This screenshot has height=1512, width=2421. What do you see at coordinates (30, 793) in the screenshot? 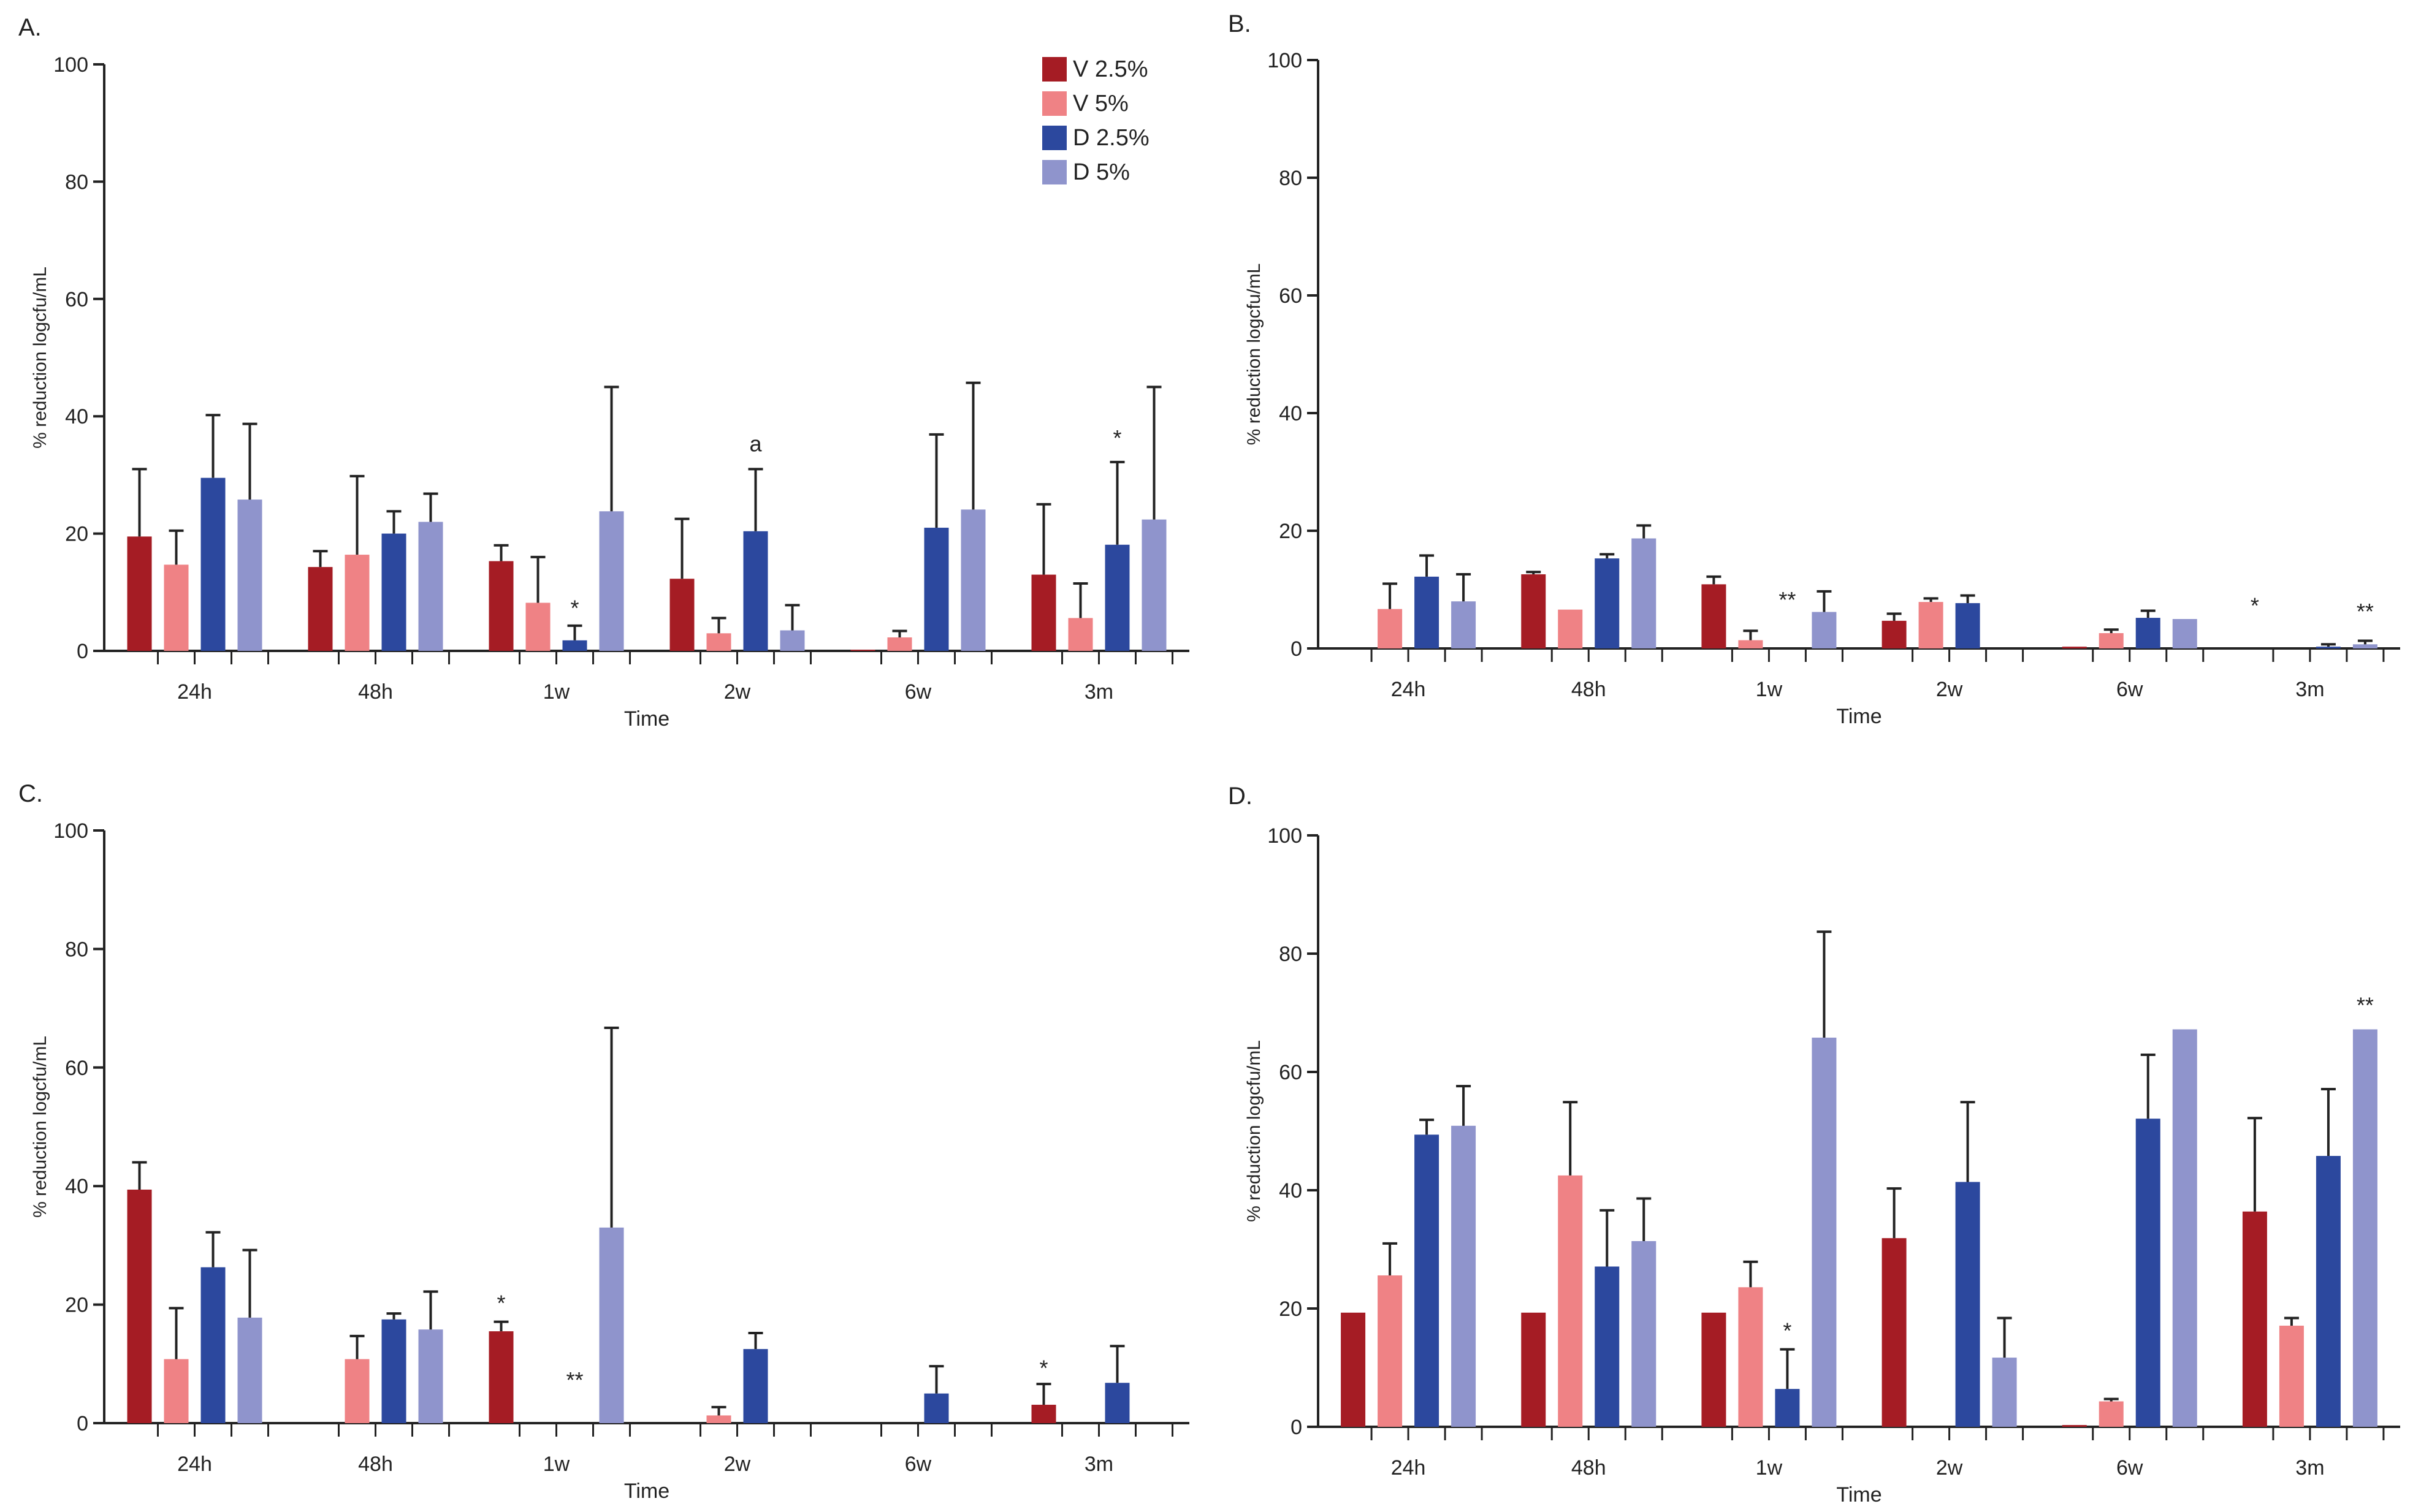
I see `panel-label: C.` at bounding box center [30, 793].